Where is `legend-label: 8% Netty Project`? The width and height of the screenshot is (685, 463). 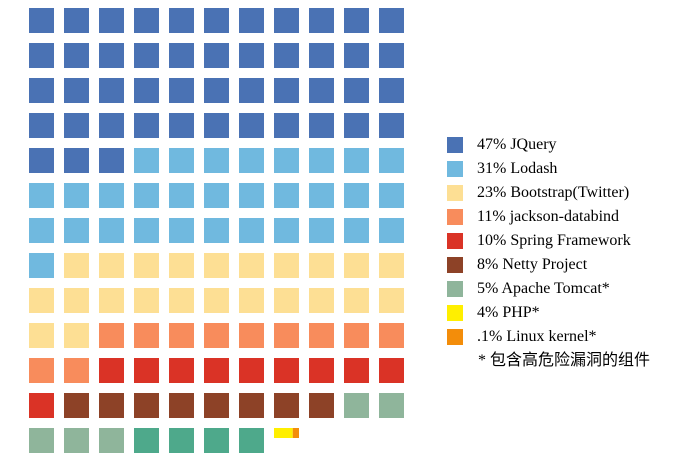
legend-label: 8% Netty Project is located at coordinates (532, 264).